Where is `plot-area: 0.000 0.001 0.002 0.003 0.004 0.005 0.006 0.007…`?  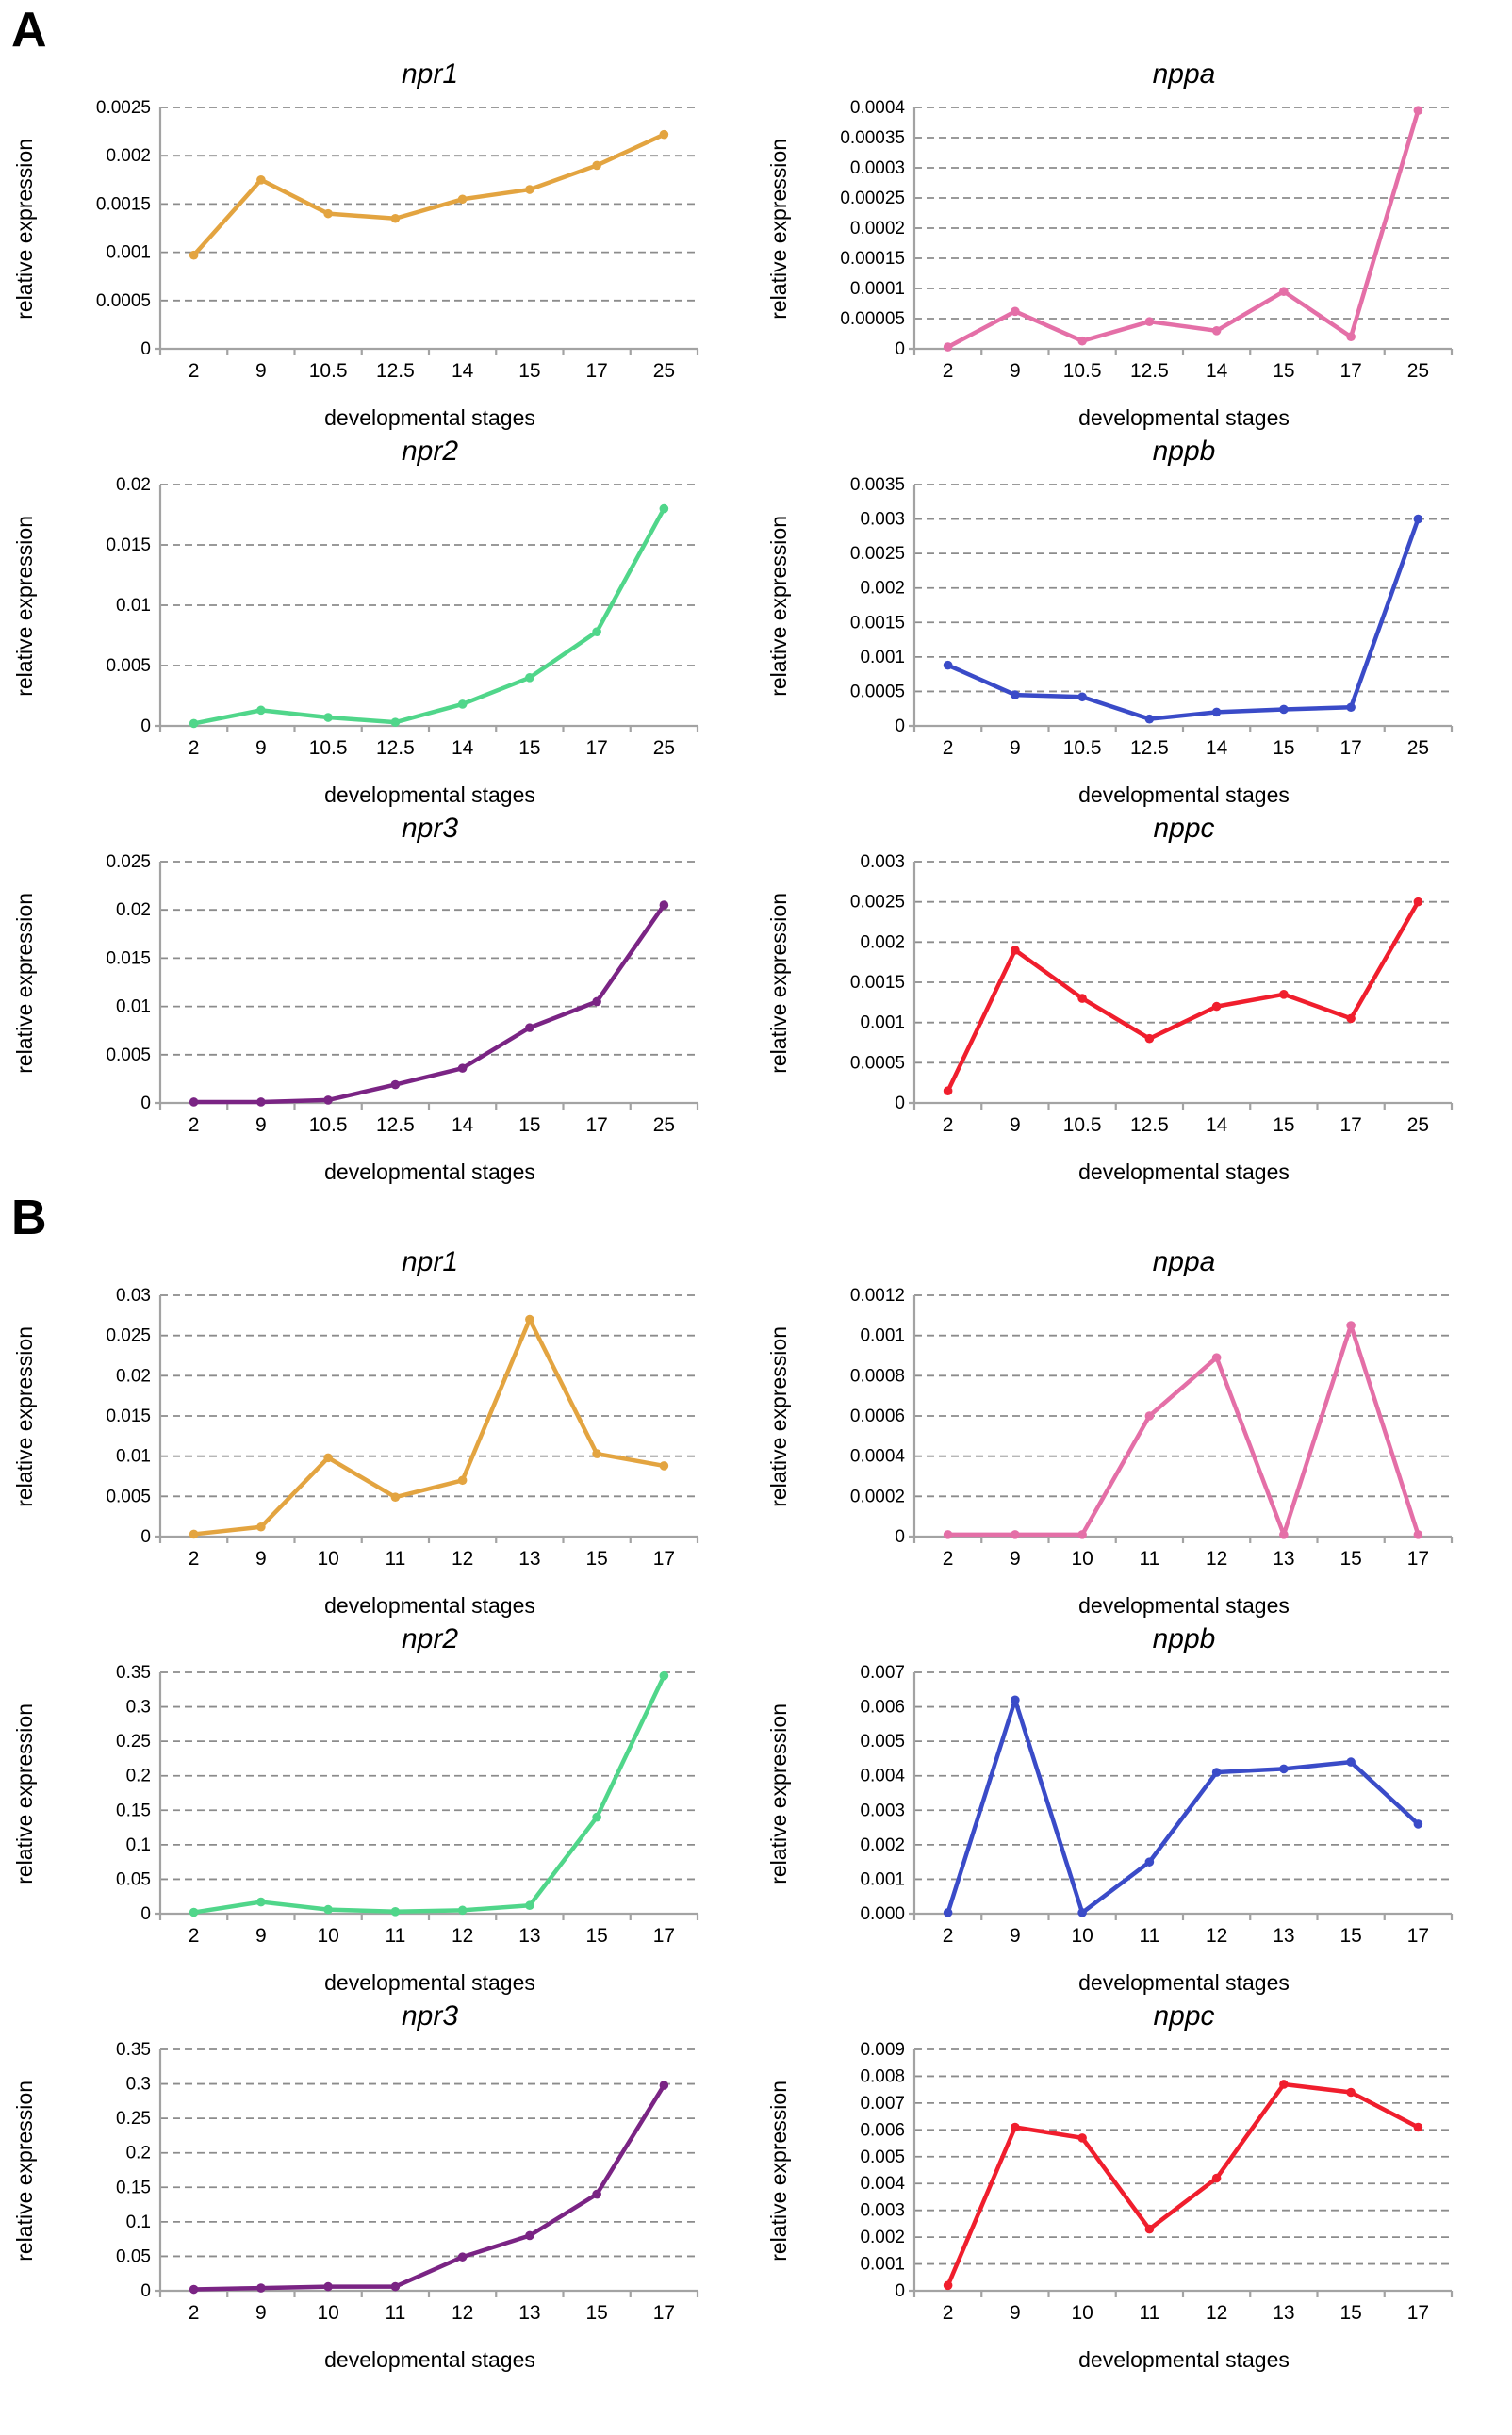
plot-area: 0.000 0.001 0.002 0.003 0.004 0.005 0.006 0.007… is located at coordinates (1157, 1805).